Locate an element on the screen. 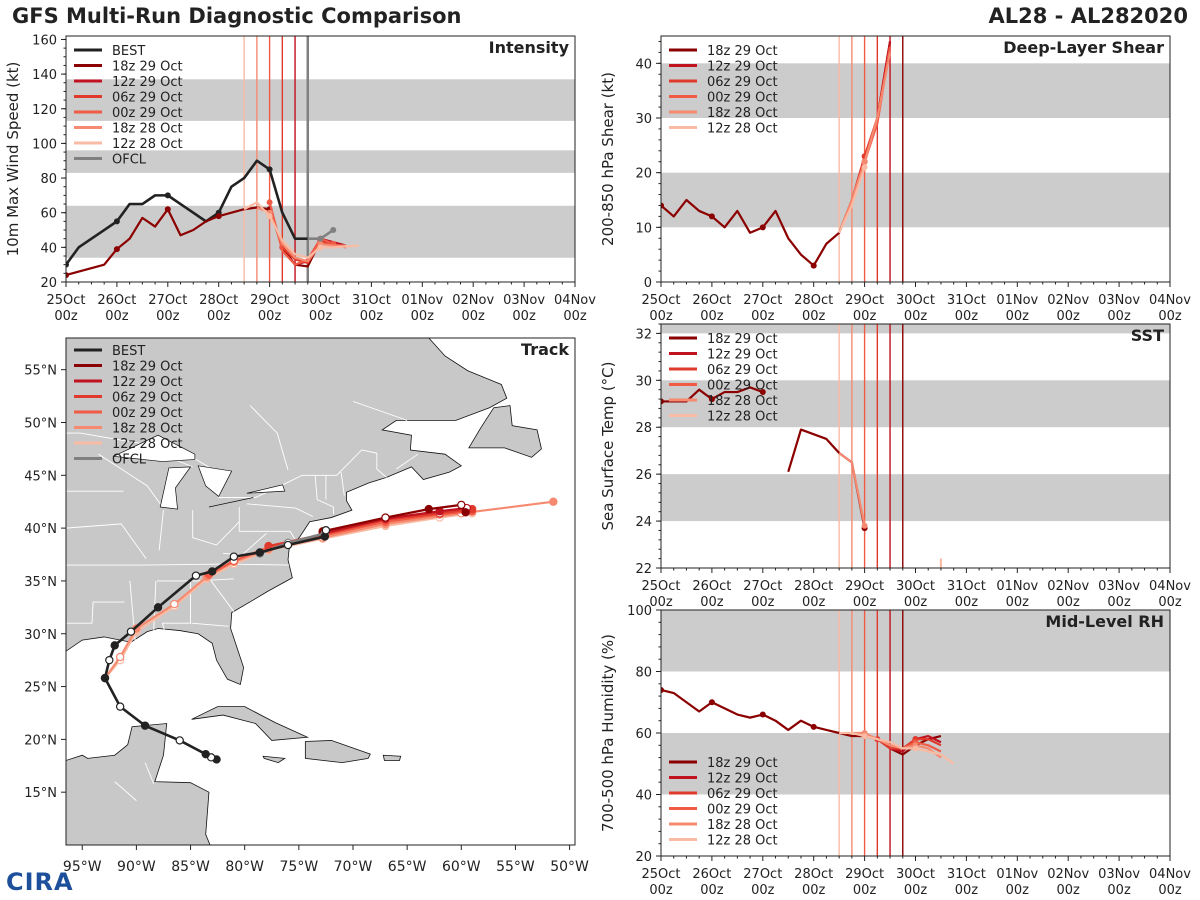  intensity-xtick-label: 04Nov is located at coordinates (575, 300).